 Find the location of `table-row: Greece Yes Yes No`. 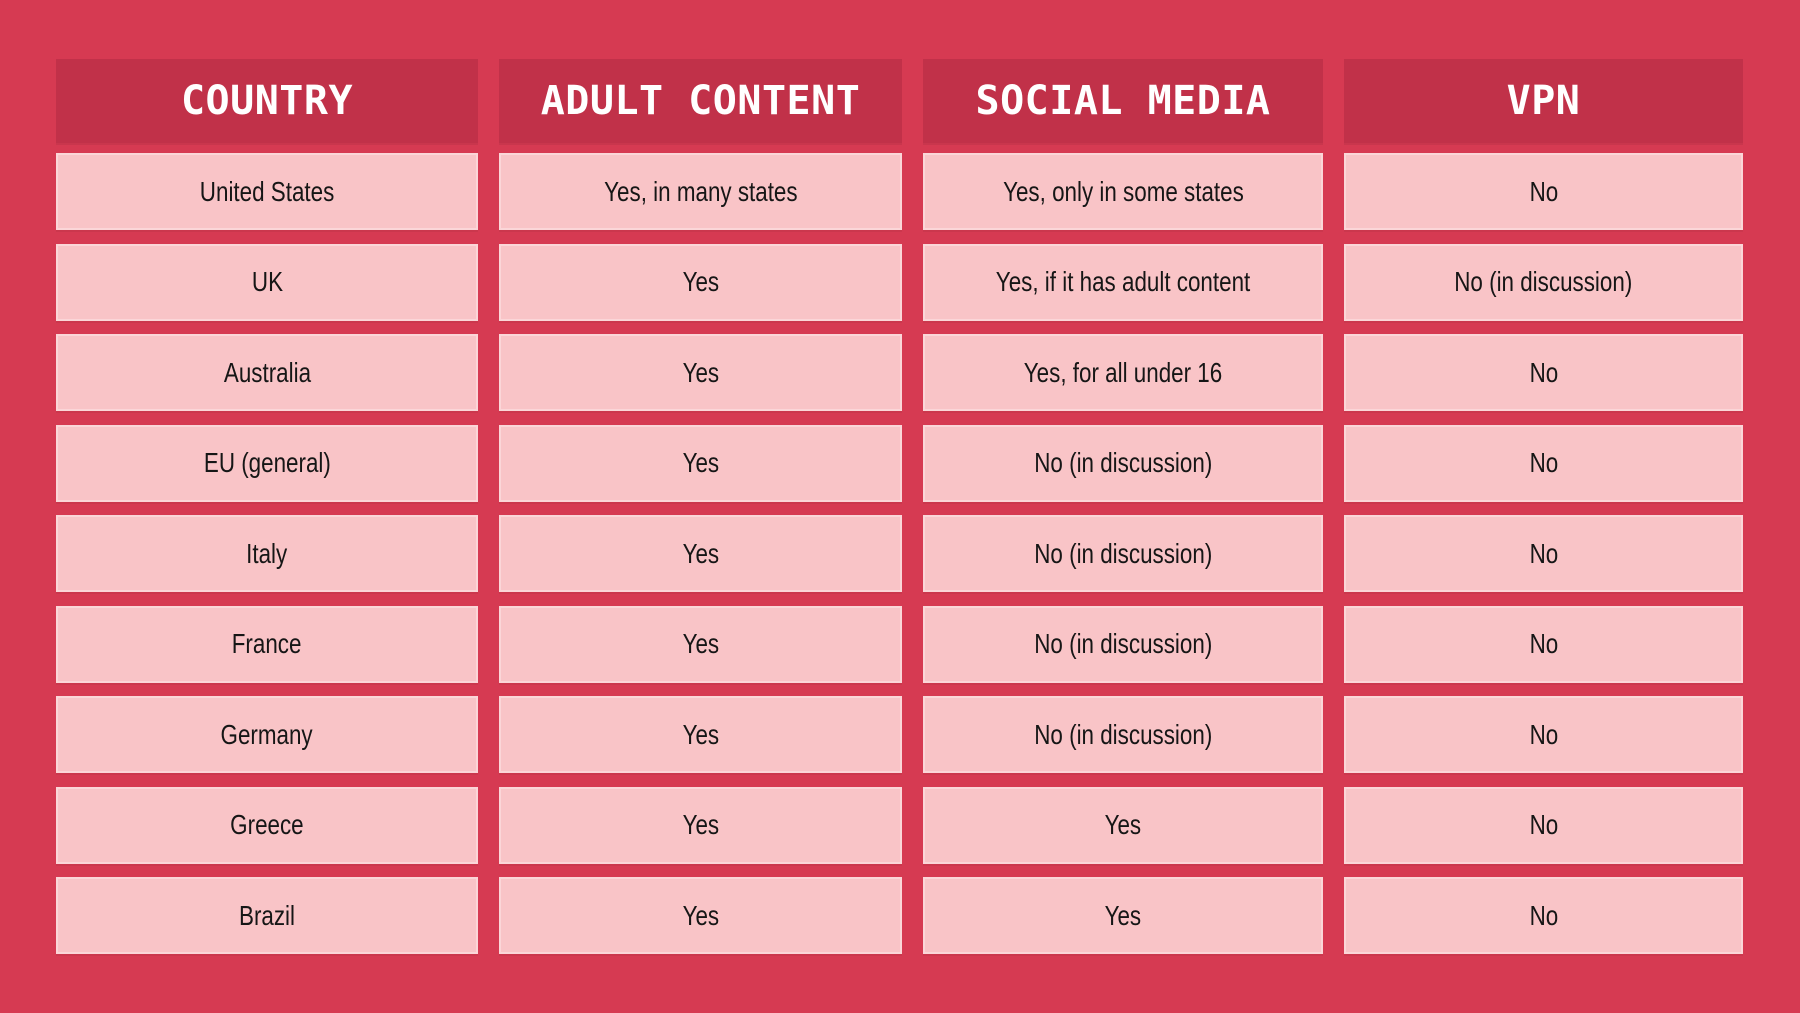

table-row: Greece Yes Yes No is located at coordinates (900, 825).